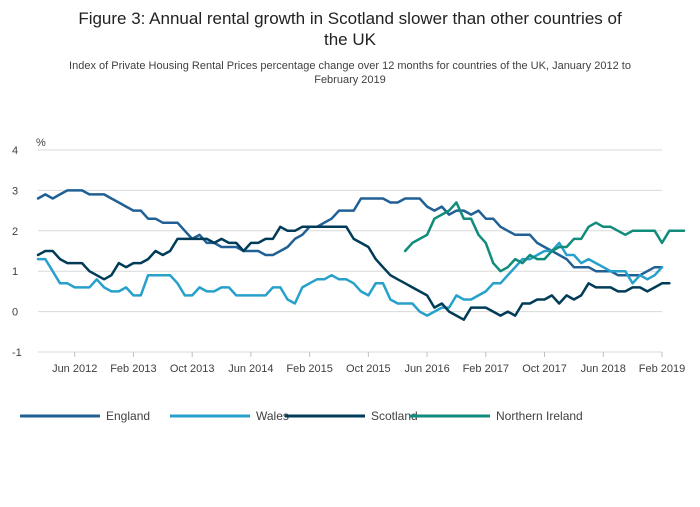  What do you see at coordinates (128, 416) in the screenshot?
I see `legend-label-england: England` at bounding box center [128, 416].